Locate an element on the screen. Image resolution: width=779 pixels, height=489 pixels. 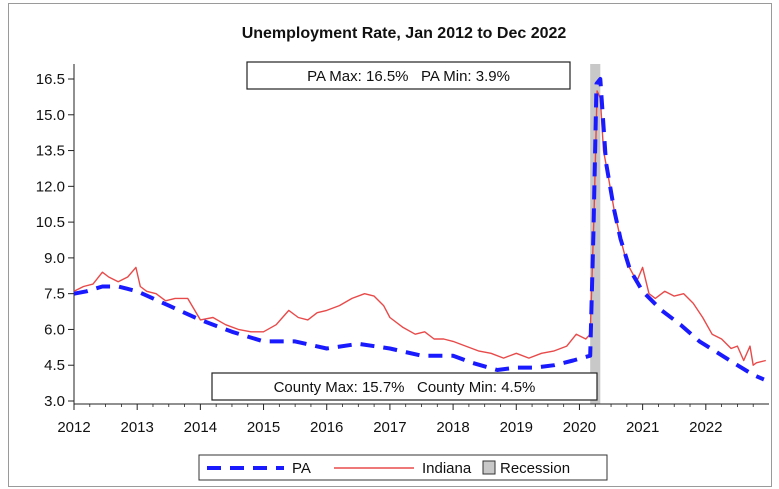
y-tick-label: 15.0 is located at coordinates (50, 115).